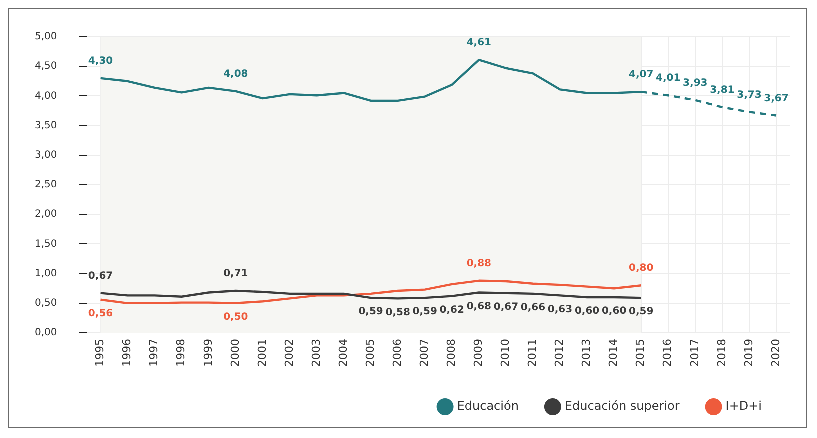  What do you see at coordinates (100, 353) in the screenshot?
I see `x-tick-label: 1995` at bounding box center [100, 353].